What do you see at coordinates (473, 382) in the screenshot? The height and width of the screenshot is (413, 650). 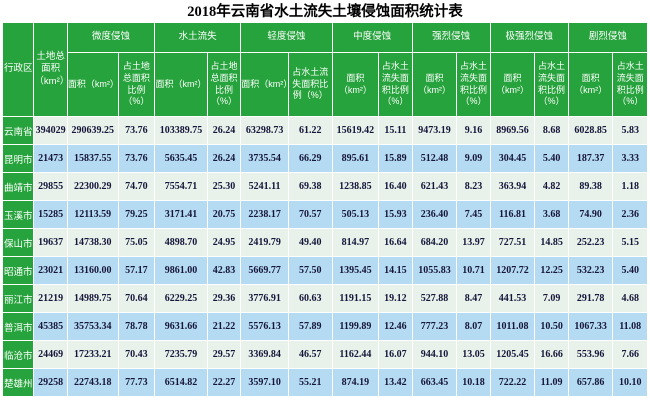 I see `value-cell: 10.18` at bounding box center [473, 382].